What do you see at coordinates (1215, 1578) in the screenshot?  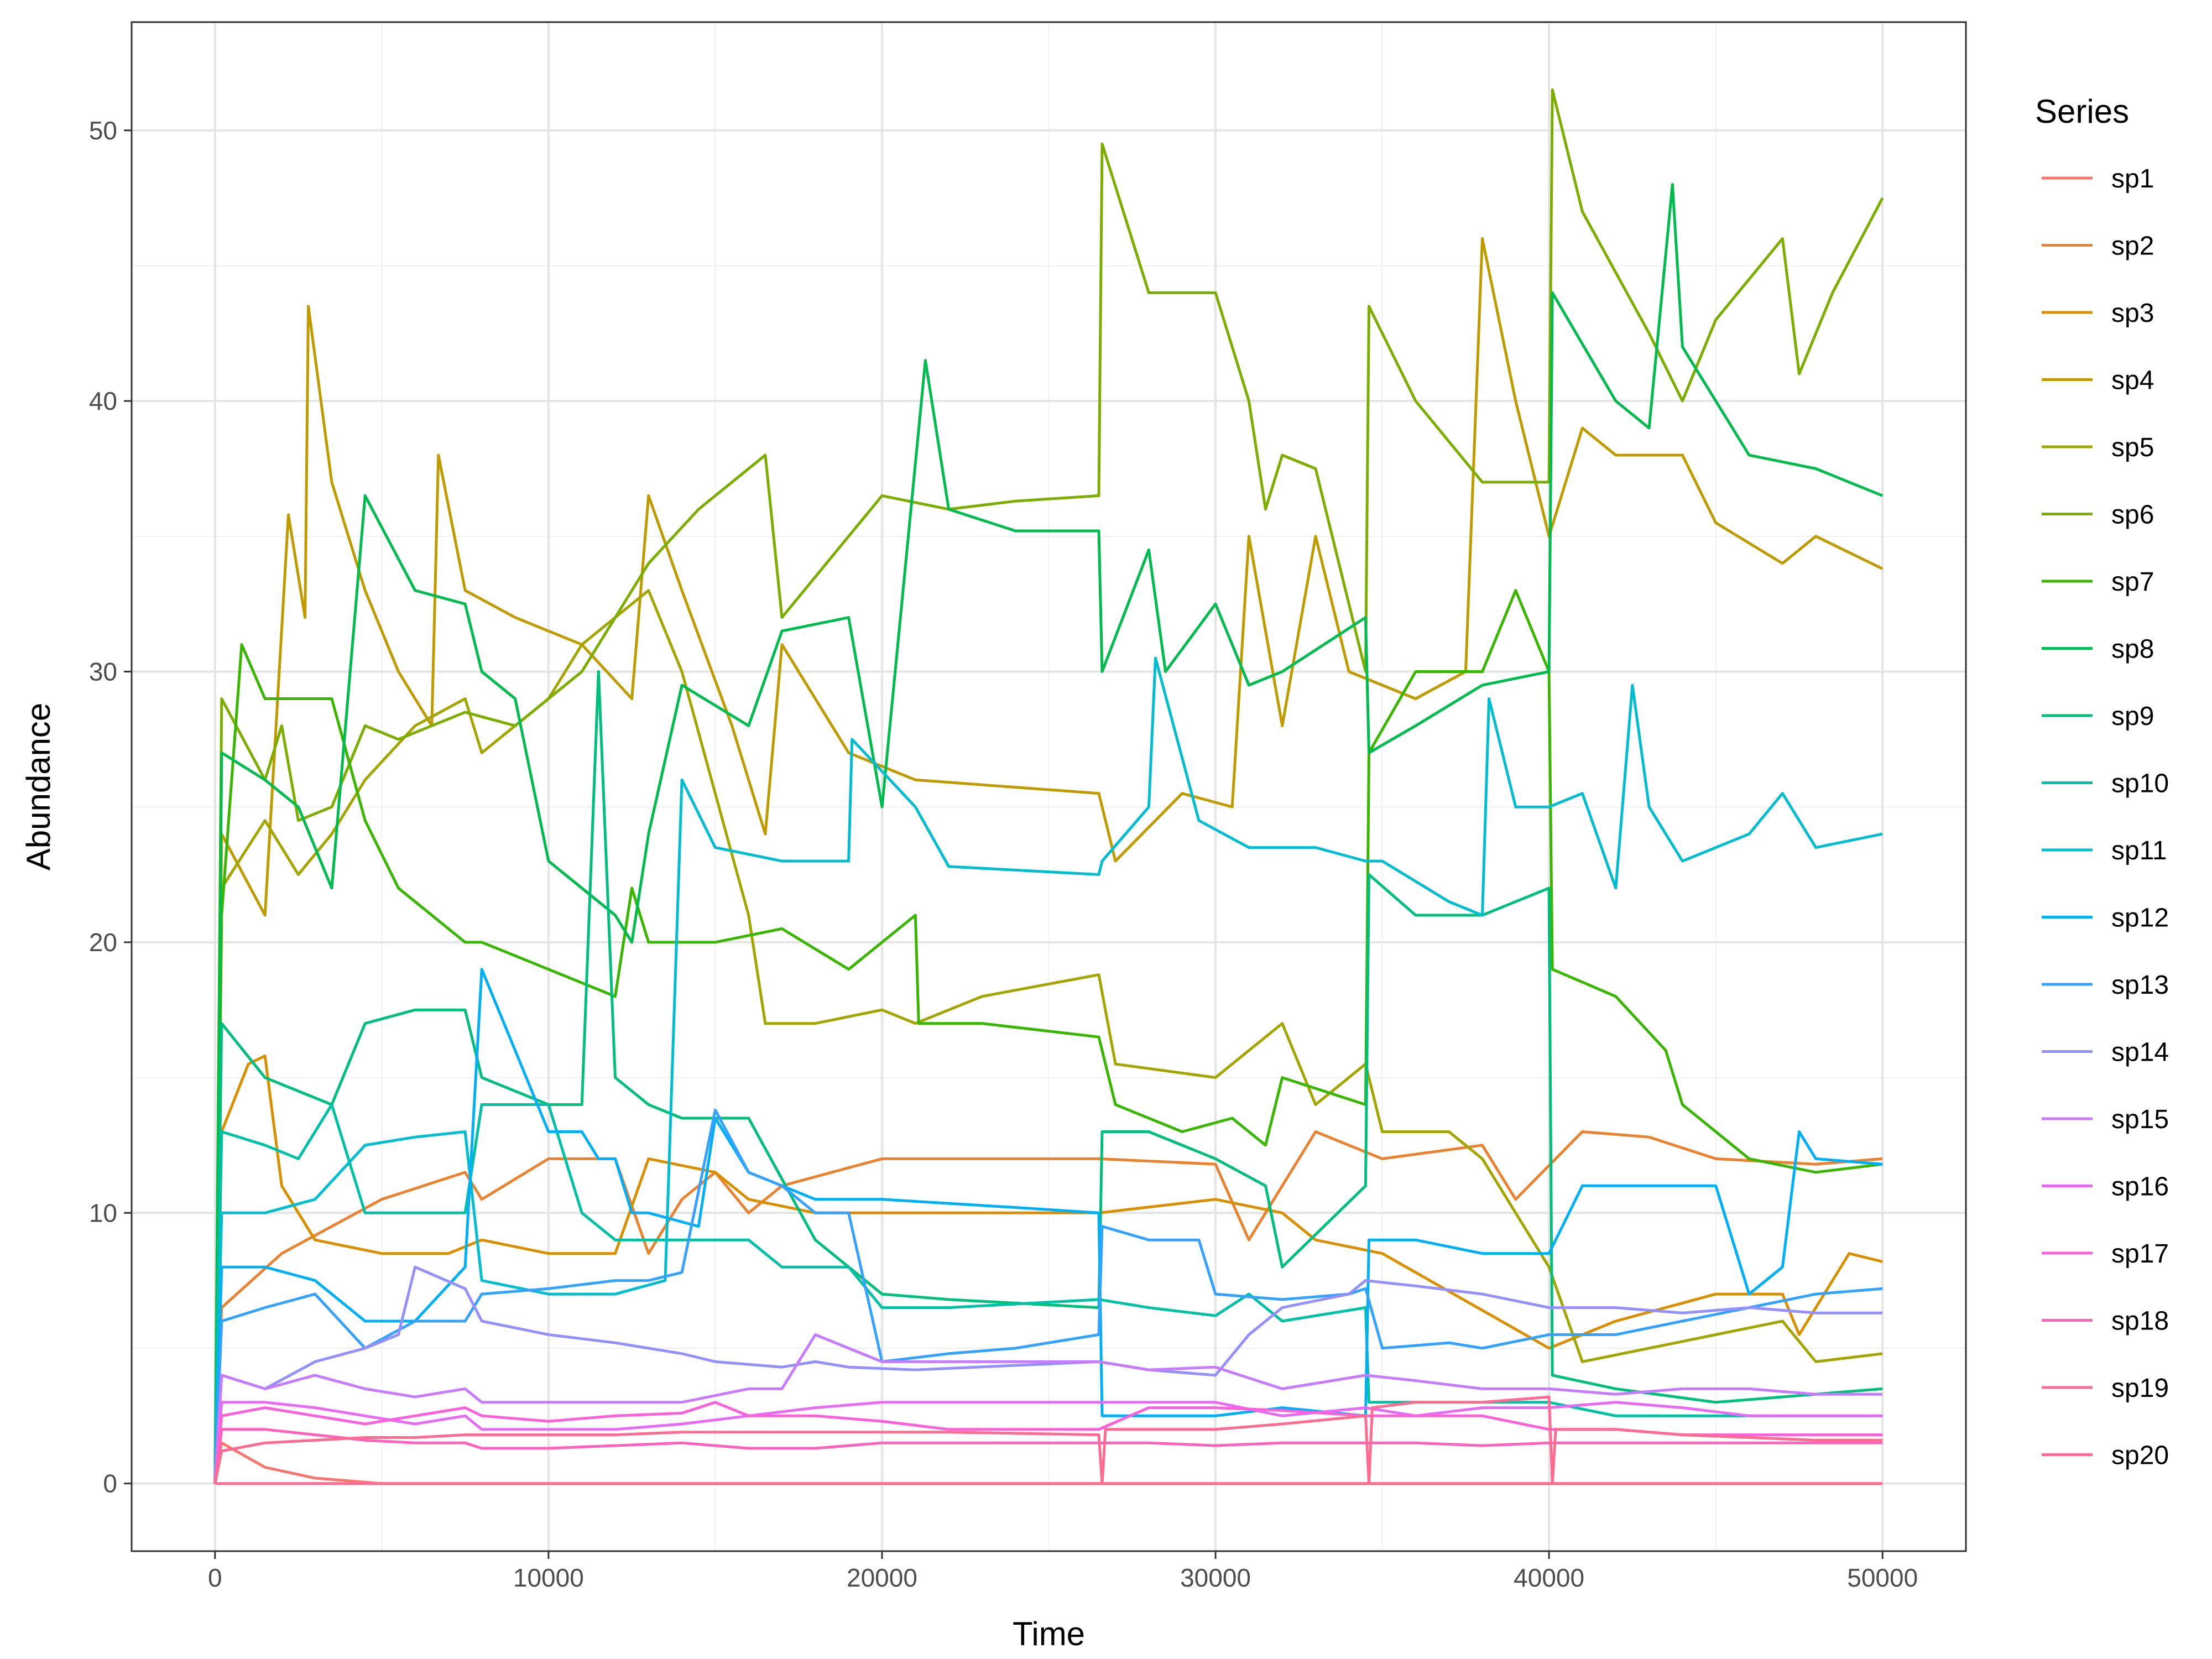 I see `x-tick-label: 30000` at bounding box center [1215, 1578].